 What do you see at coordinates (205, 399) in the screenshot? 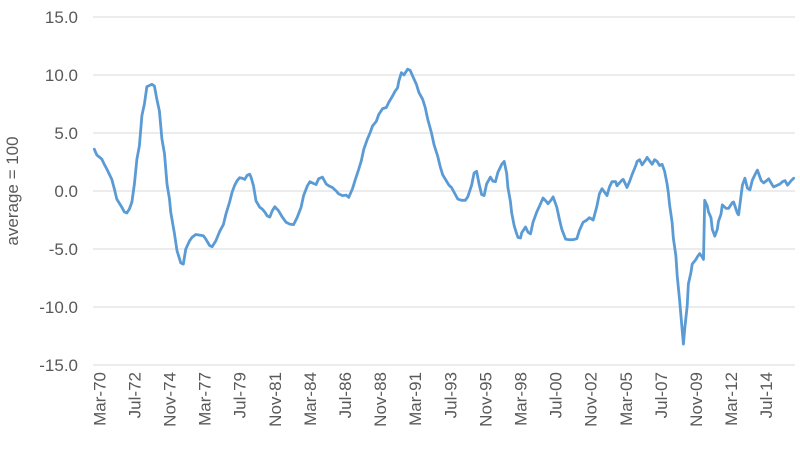
I see `x-tick-label: Mar-77` at bounding box center [205, 399].